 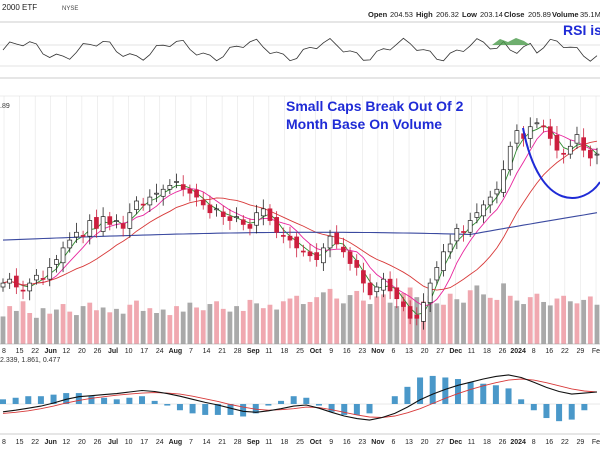 What do you see at coordinates (51, 351) in the screenshot?
I see `tick-label-top: Jun` at bounding box center [51, 351].